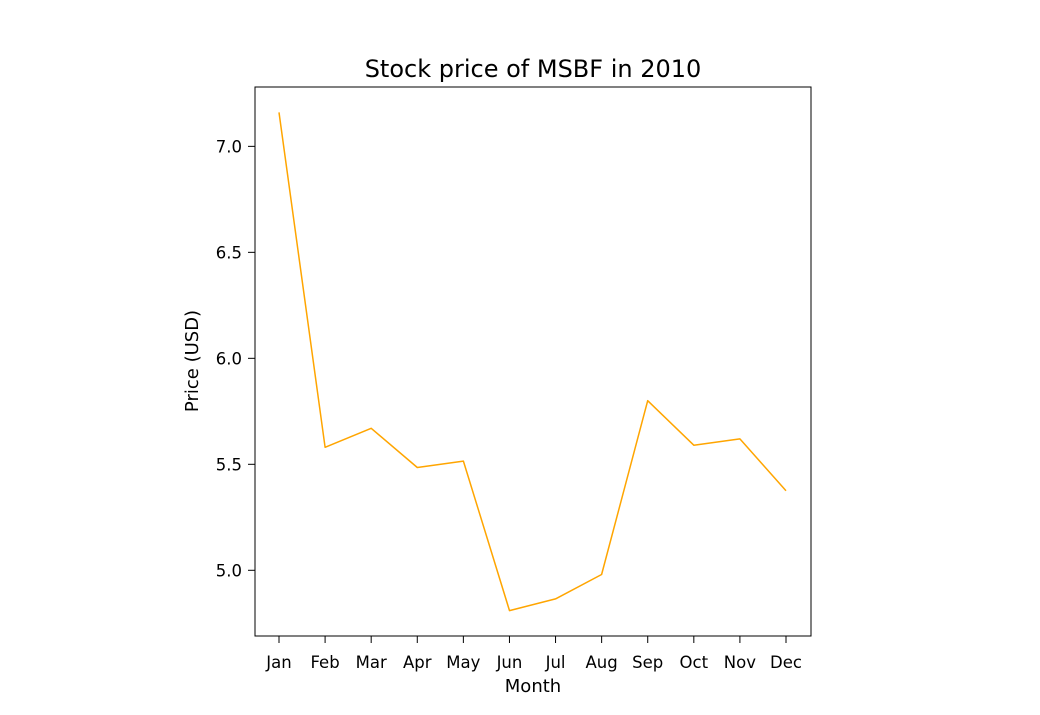  I want to click on y-tick-label: 5.0, so click(229, 570).